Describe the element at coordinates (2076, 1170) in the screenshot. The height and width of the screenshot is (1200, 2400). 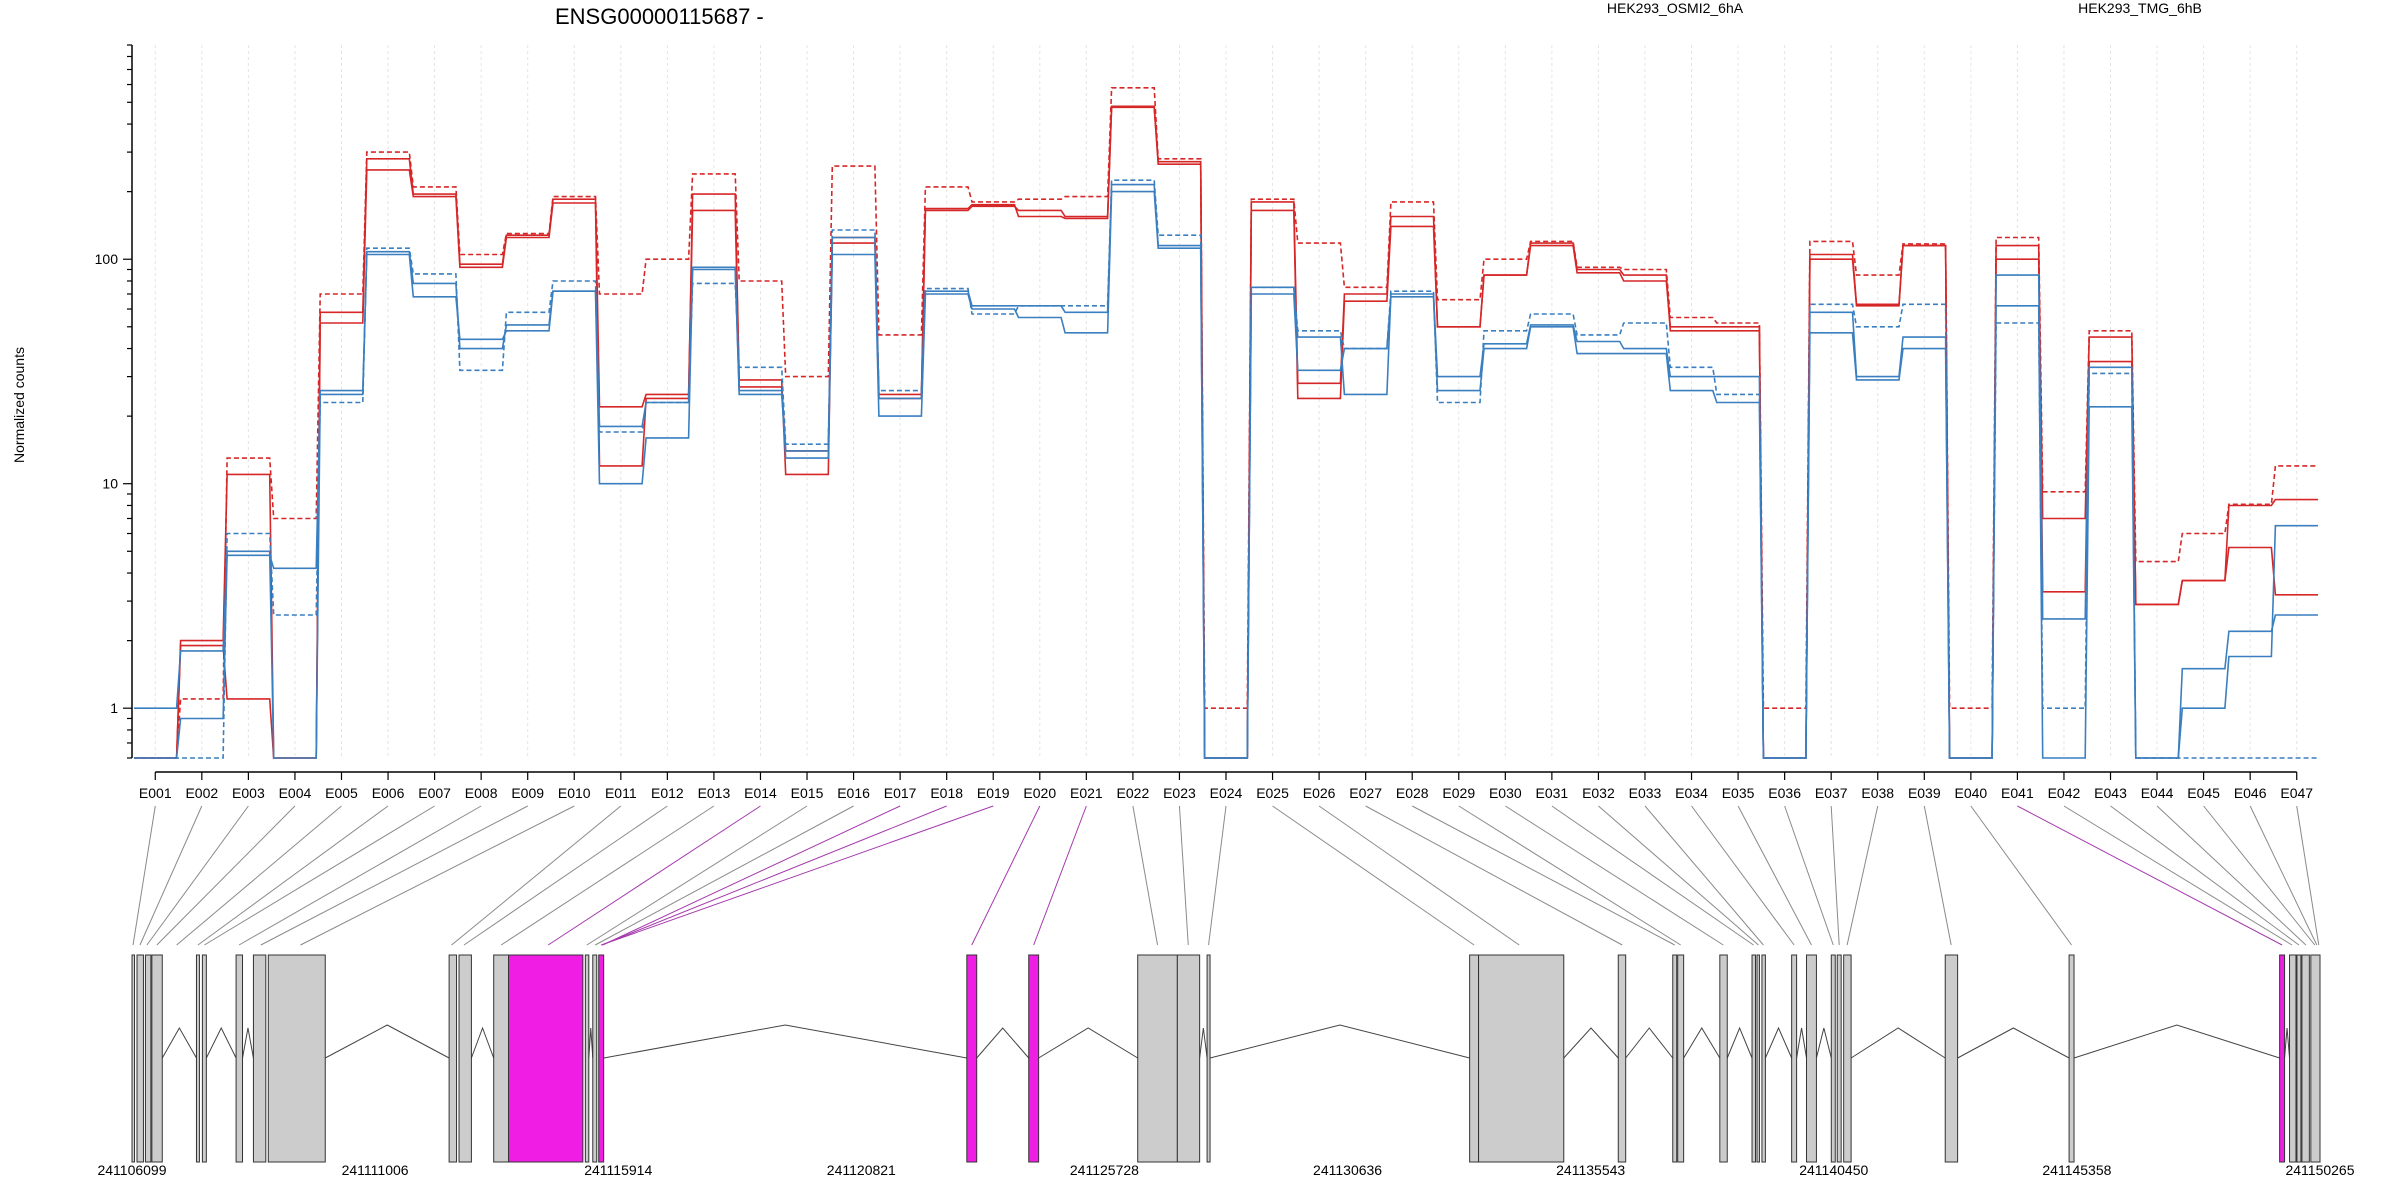
I see `genomic-tick-label: 241145358` at that location.